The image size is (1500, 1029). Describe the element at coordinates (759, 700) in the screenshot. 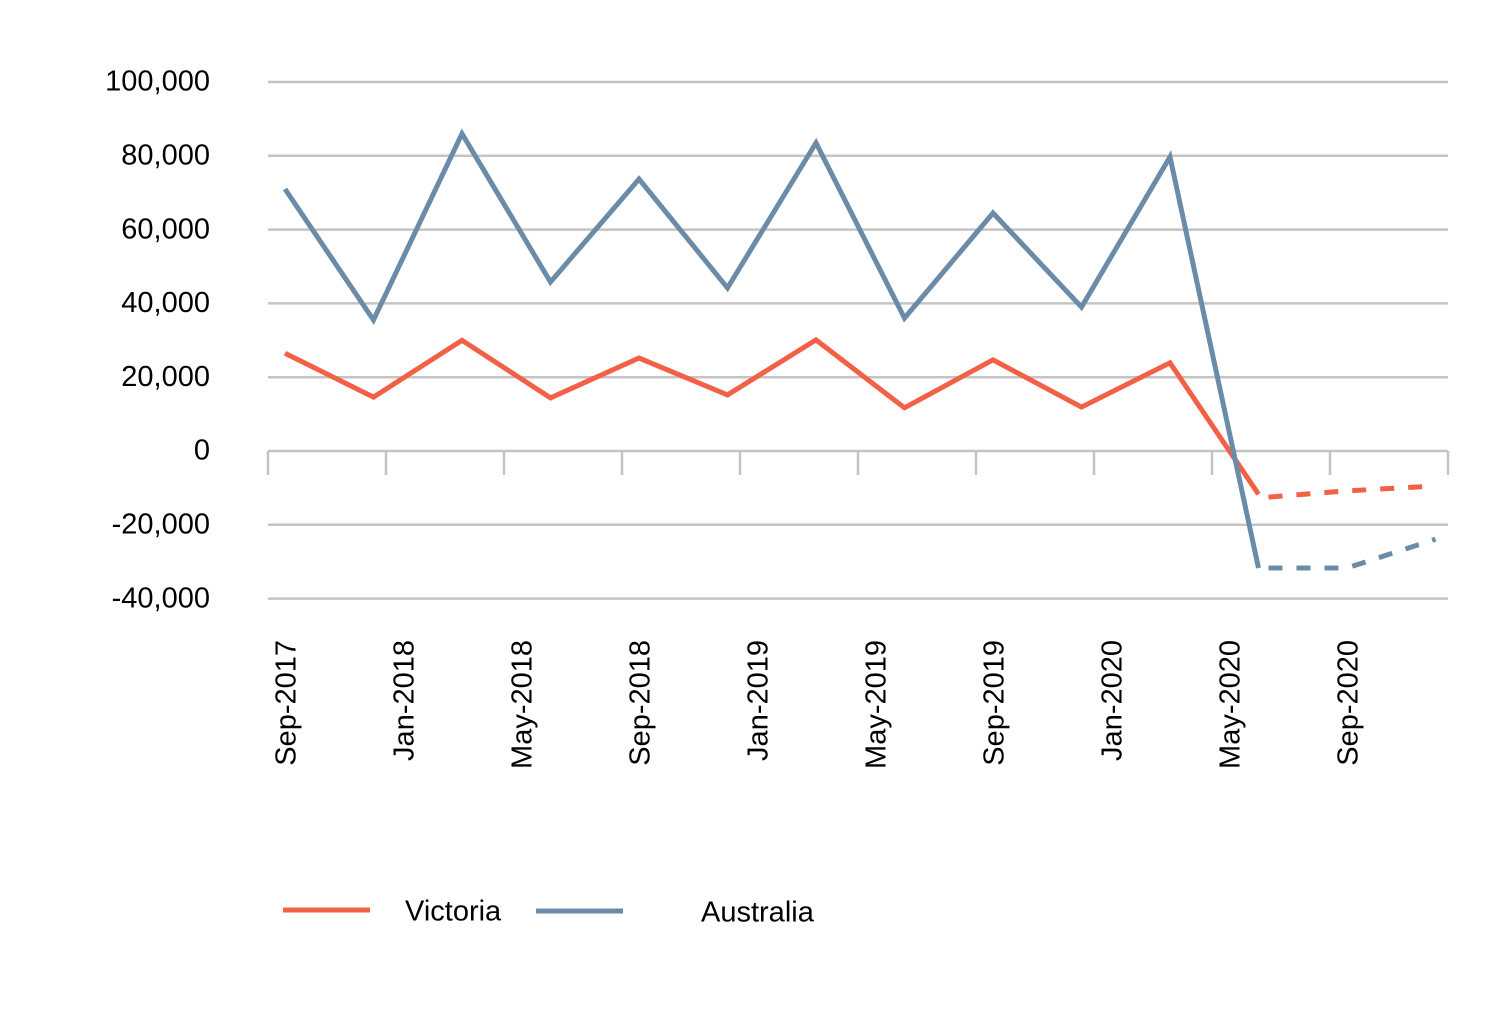

I see `x-tick-label: Jan-2019` at that location.